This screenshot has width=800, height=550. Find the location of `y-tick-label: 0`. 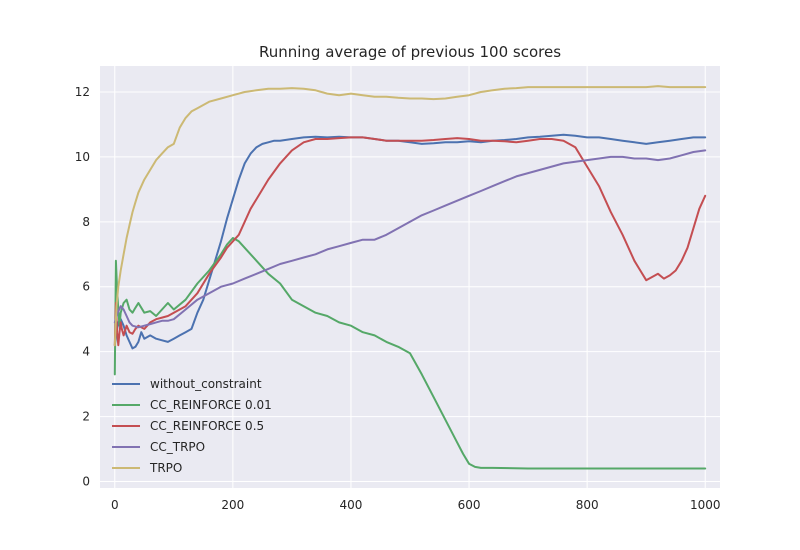

y-tick-label: 0 is located at coordinates (86, 482).